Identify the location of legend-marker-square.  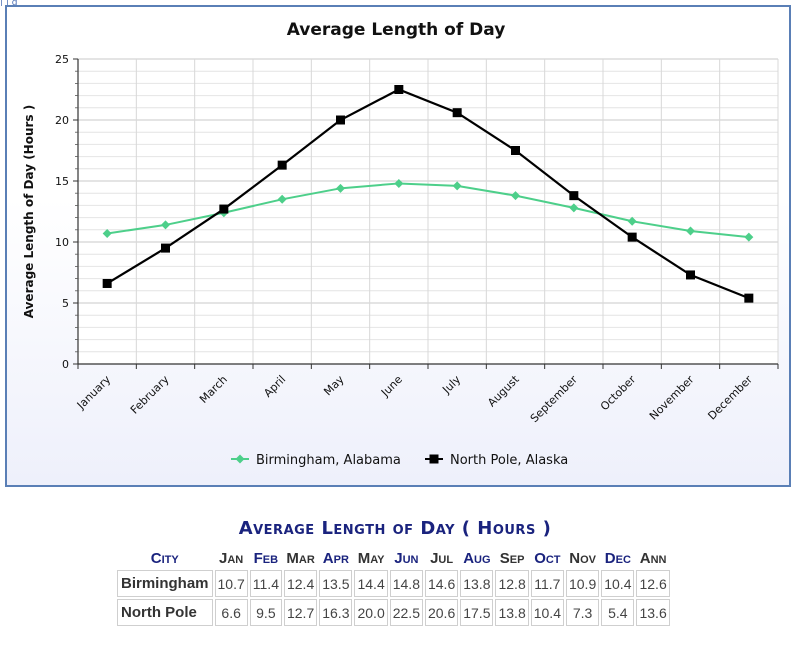
(434, 459).